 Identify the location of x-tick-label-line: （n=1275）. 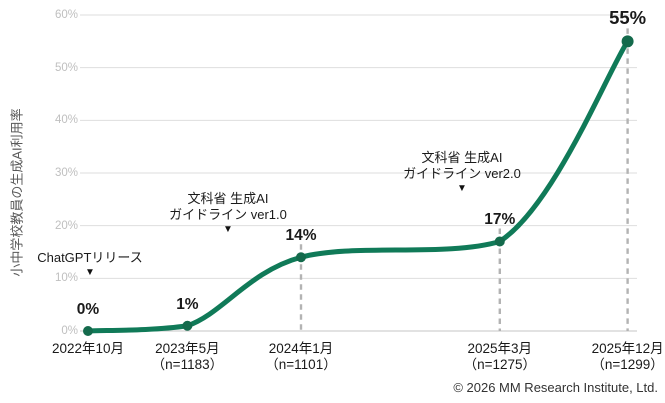
(500, 364).